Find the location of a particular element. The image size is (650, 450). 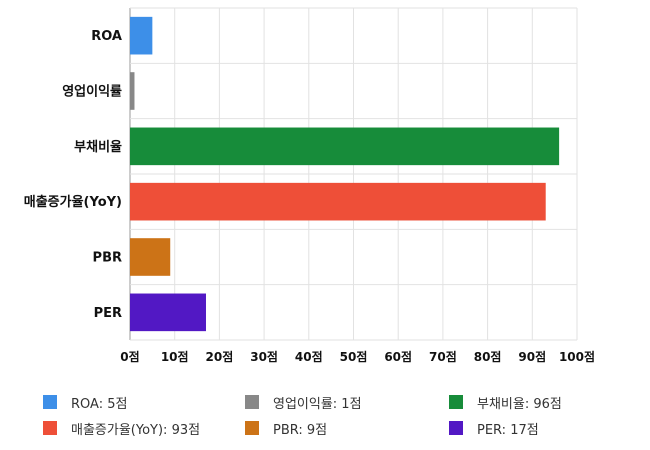

x-tick-label: 80점 is located at coordinates (488, 356).